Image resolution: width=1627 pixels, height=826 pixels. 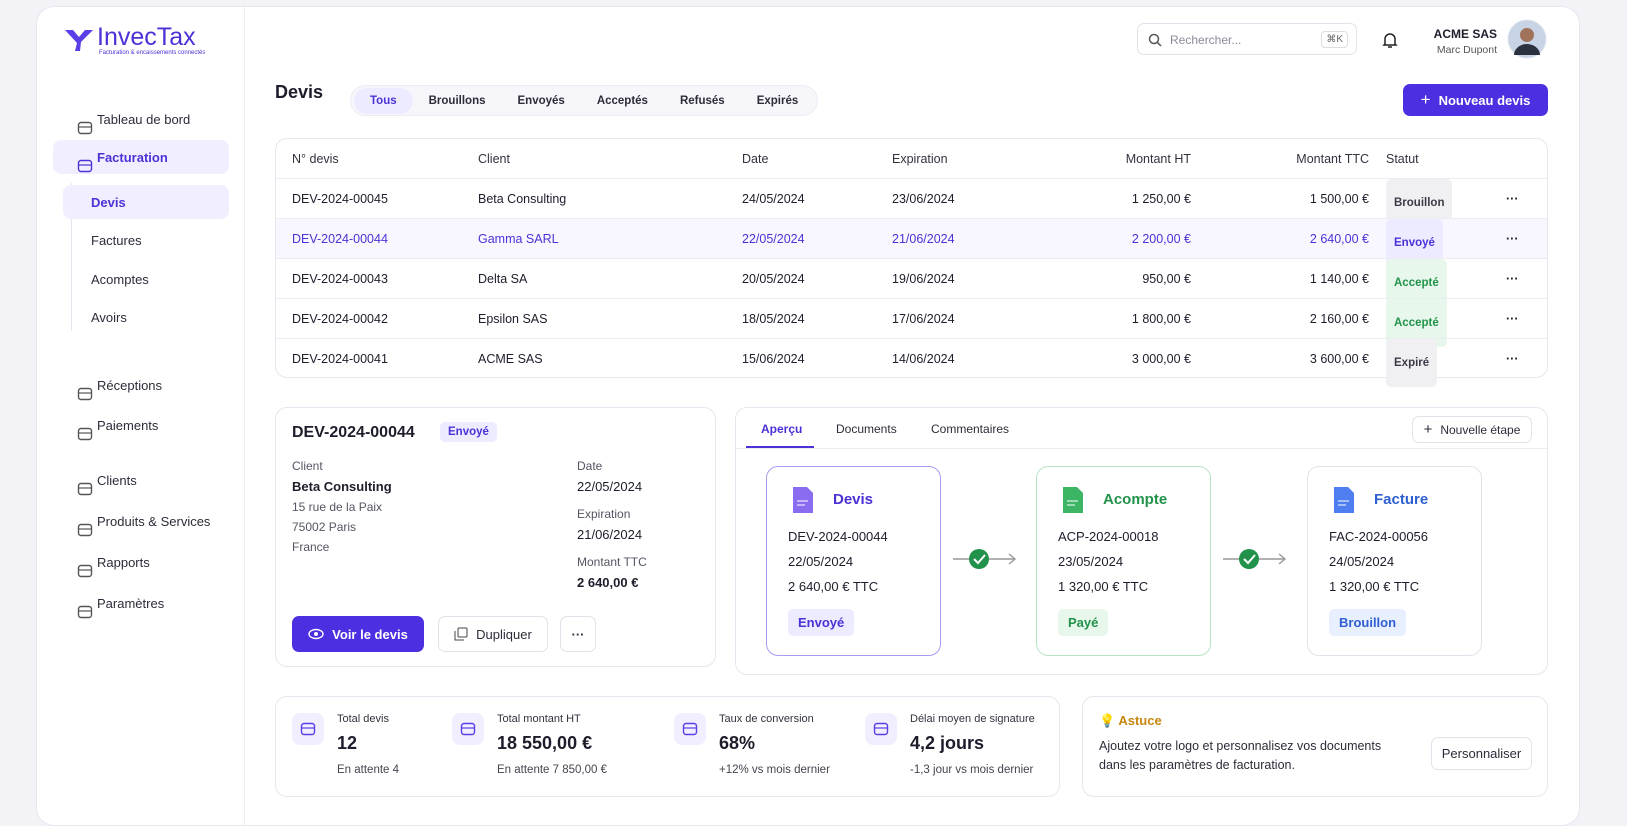 What do you see at coordinates (1161, 319) in the screenshot?
I see `table-cell: 1 800,00 €` at bounding box center [1161, 319].